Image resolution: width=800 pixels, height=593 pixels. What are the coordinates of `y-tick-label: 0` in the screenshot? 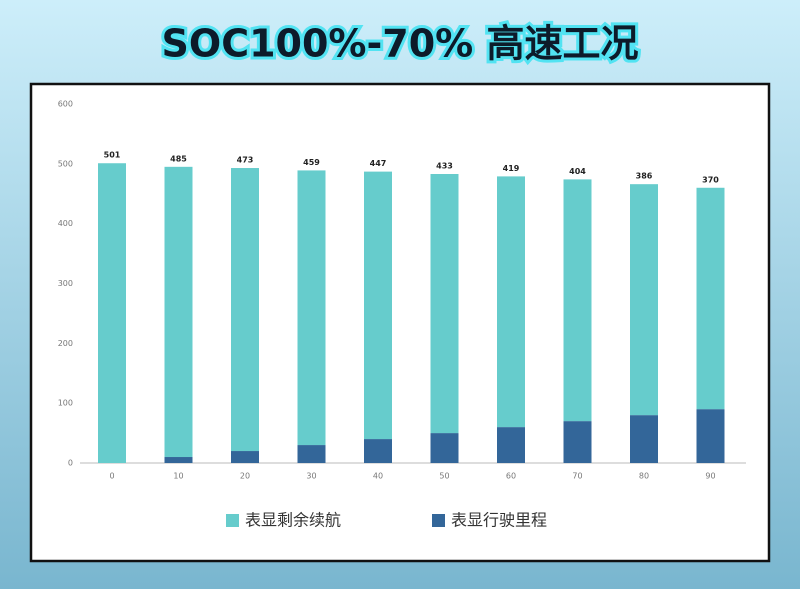 It's located at (70, 463).